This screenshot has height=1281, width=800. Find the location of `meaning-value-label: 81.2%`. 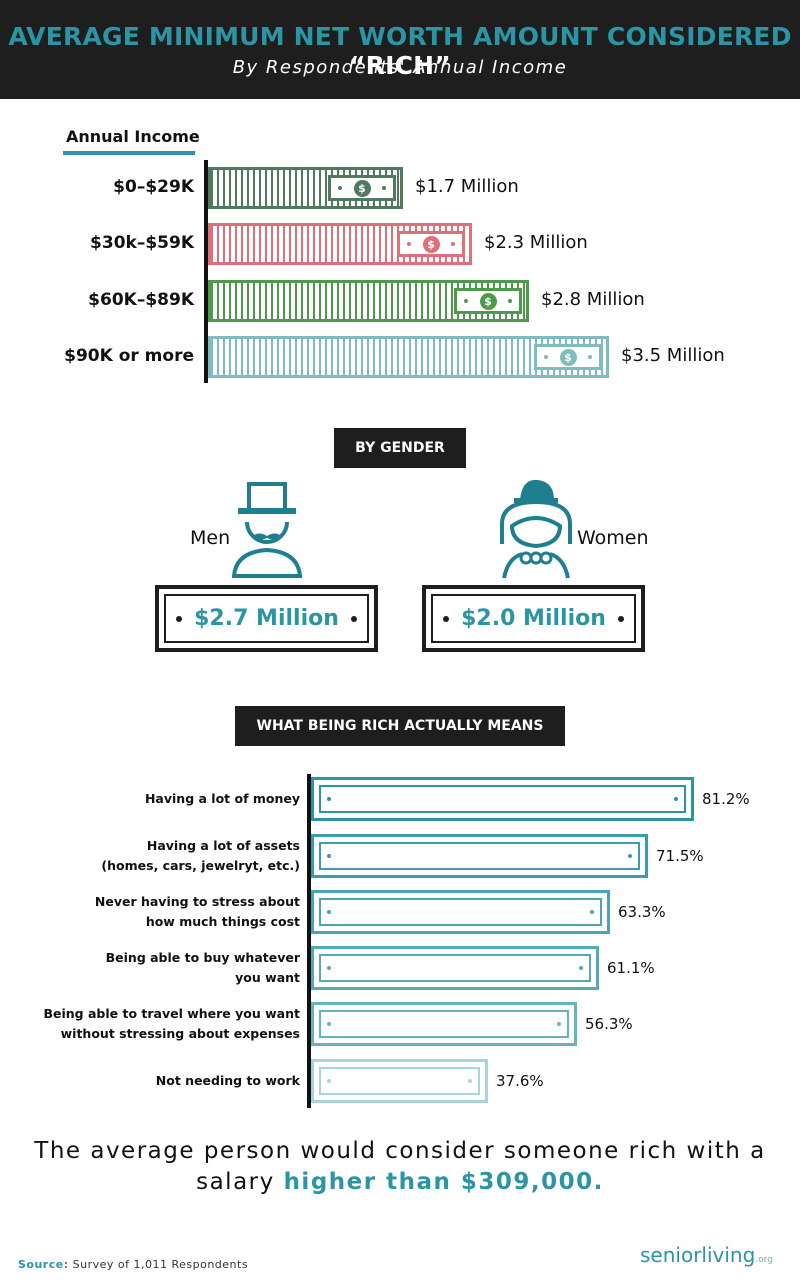

meaning-value-label: 81.2% is located at coordinates (726, 799).